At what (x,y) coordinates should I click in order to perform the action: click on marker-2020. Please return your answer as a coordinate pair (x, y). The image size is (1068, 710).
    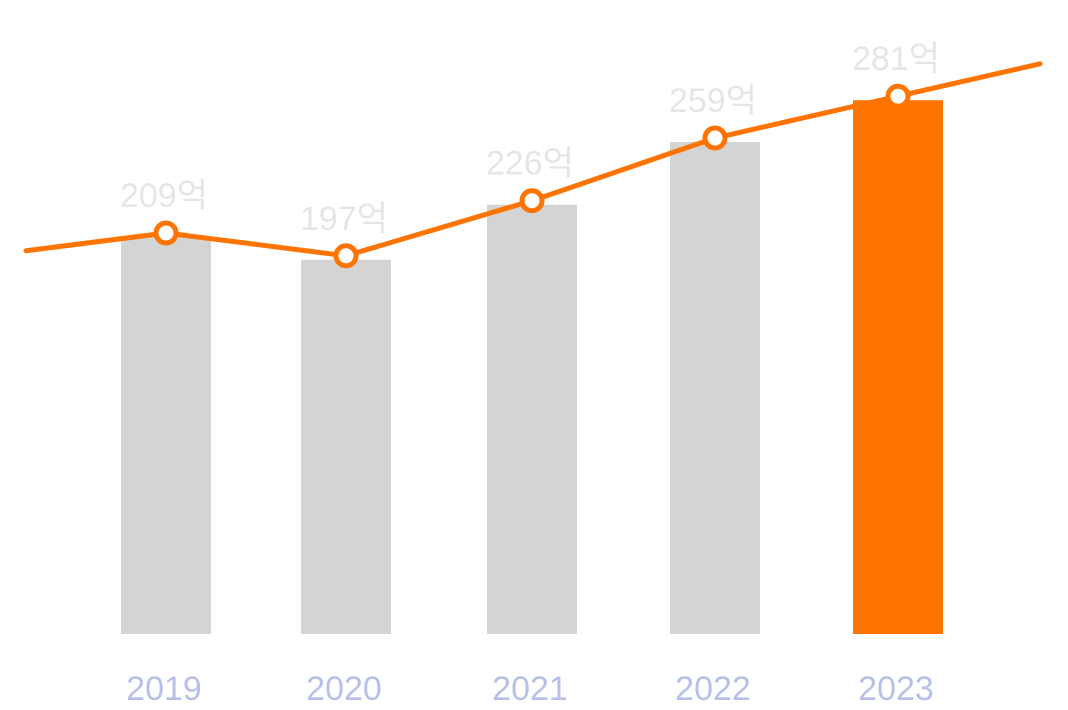
    Looking at the image, I should click on (346, 256).